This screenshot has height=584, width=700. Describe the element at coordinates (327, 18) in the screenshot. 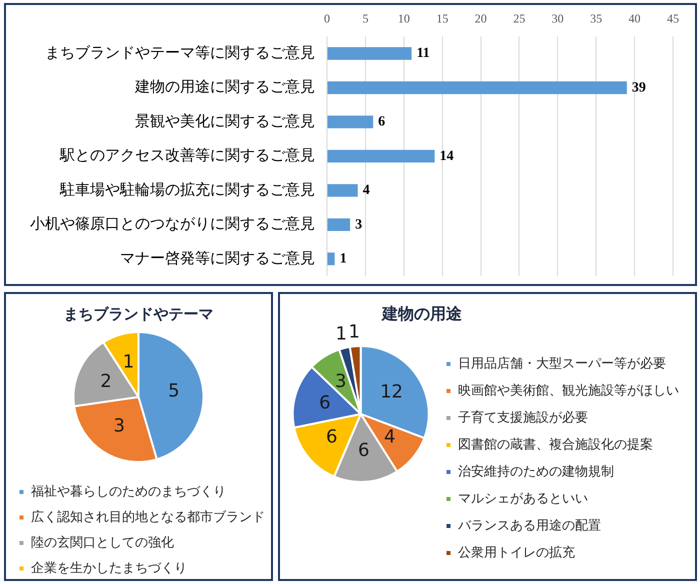

I see `x-tick-label: 0` at that location.